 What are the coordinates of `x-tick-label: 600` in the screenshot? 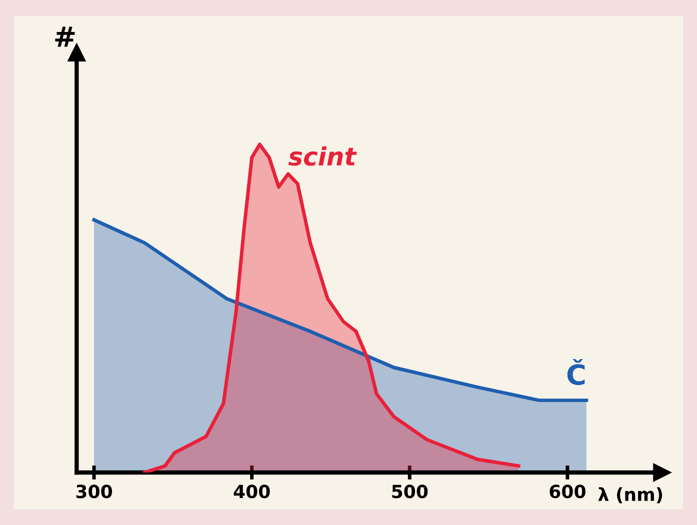 It's located at (568, 491).